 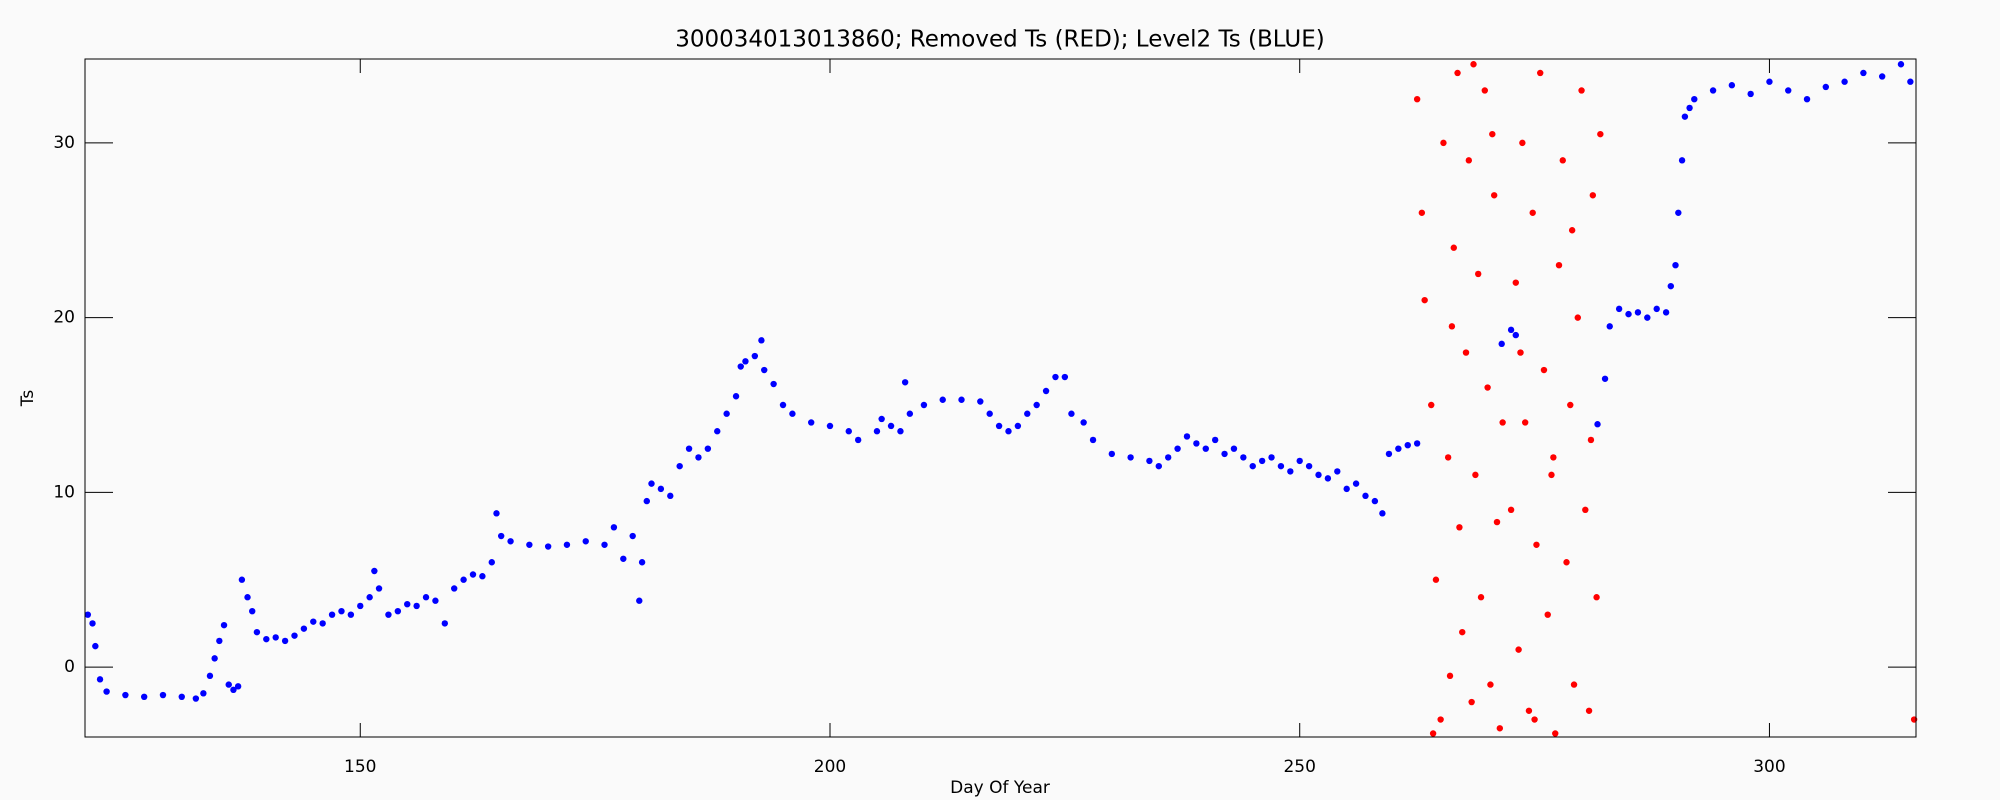 What do you see at coordinates (64, 318) in the screenshot?
I see `y-tick-label: 20` at bounding box center [64, 318].